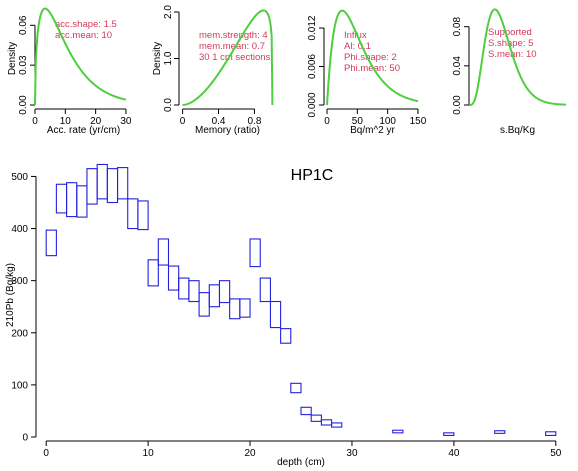  I want to click on x-axis-label: s.Bq/Kg, so click(517, 130).